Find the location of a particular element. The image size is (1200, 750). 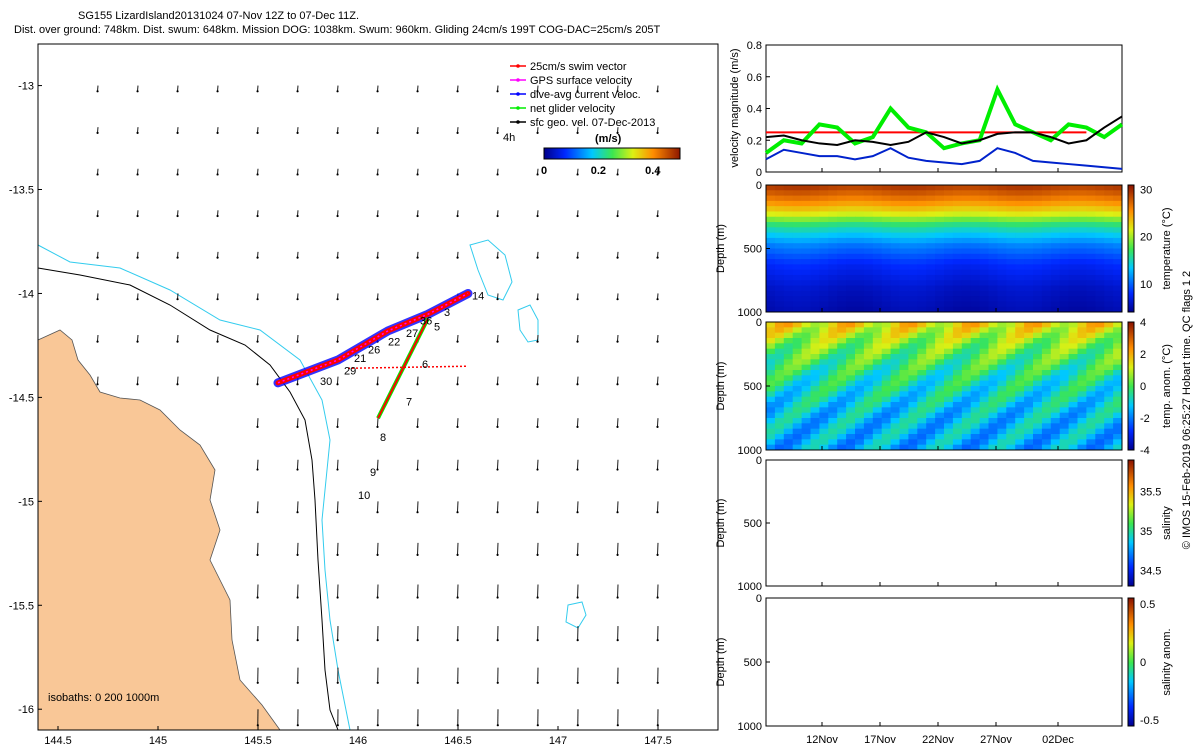

legend-label: dive-avg current veloc. is located at coordinates (585, 95).